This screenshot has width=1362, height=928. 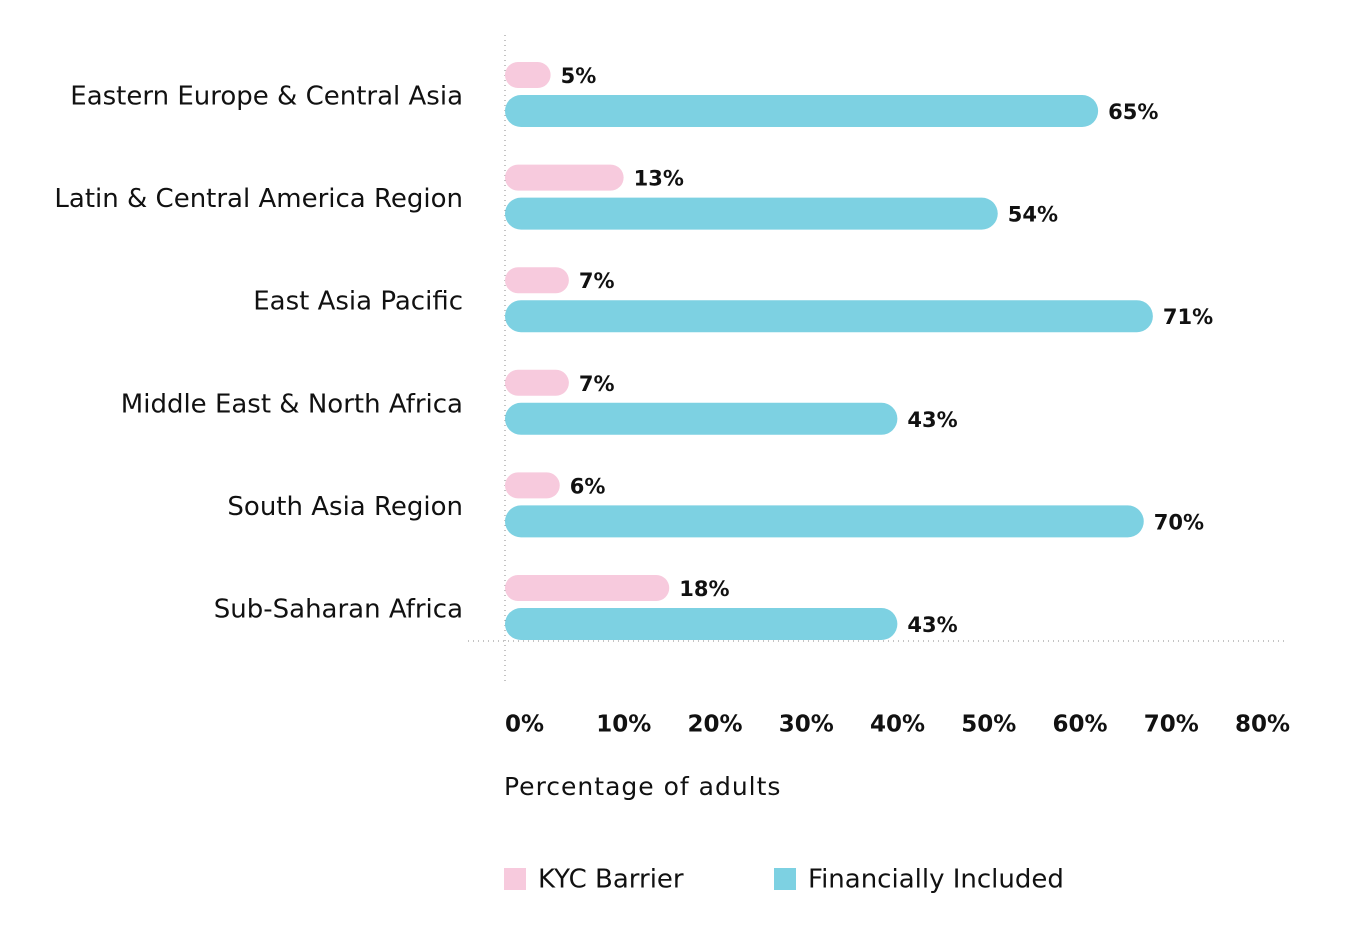 I want to click on data-label: 6%, so click(x=588, y=486).